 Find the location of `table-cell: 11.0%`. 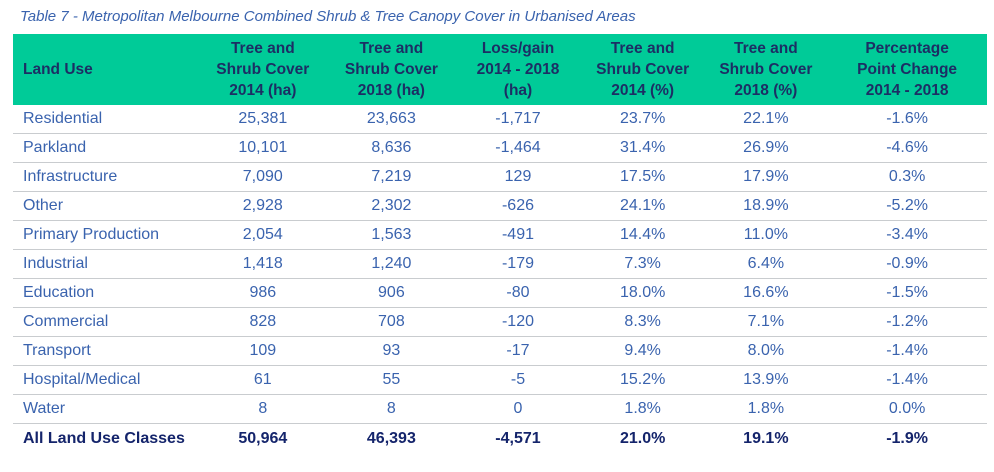

table-cell: 11.0% is located at coordinates (766, 235).